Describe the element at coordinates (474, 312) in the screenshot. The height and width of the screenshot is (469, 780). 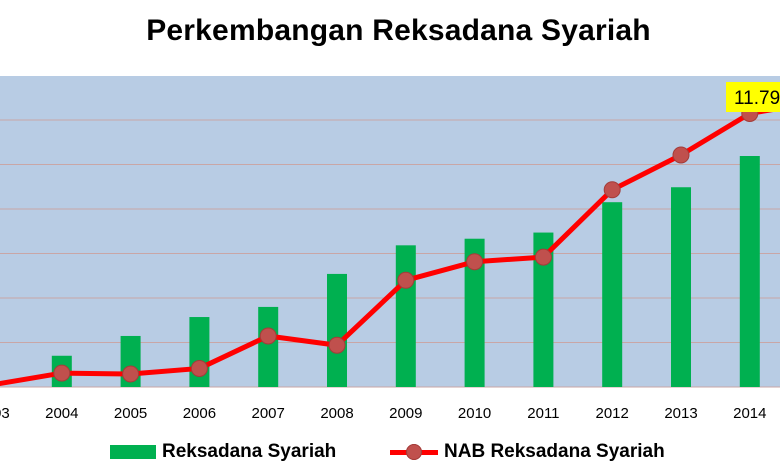
I see `bar-2010` at that location.